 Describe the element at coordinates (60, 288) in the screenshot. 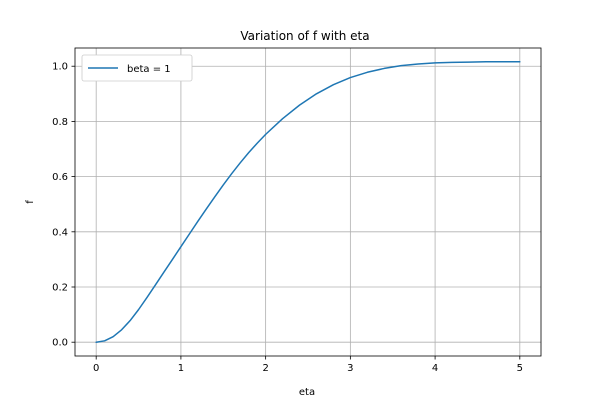

I see `y-tick-label: 0.2` at that location.